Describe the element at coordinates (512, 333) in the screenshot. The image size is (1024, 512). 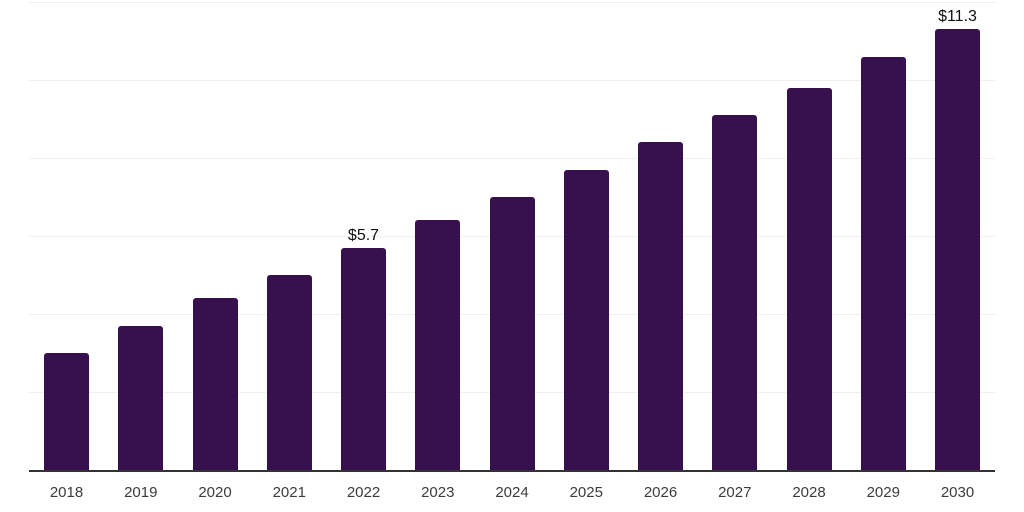
I see `bar-2024` at that location.